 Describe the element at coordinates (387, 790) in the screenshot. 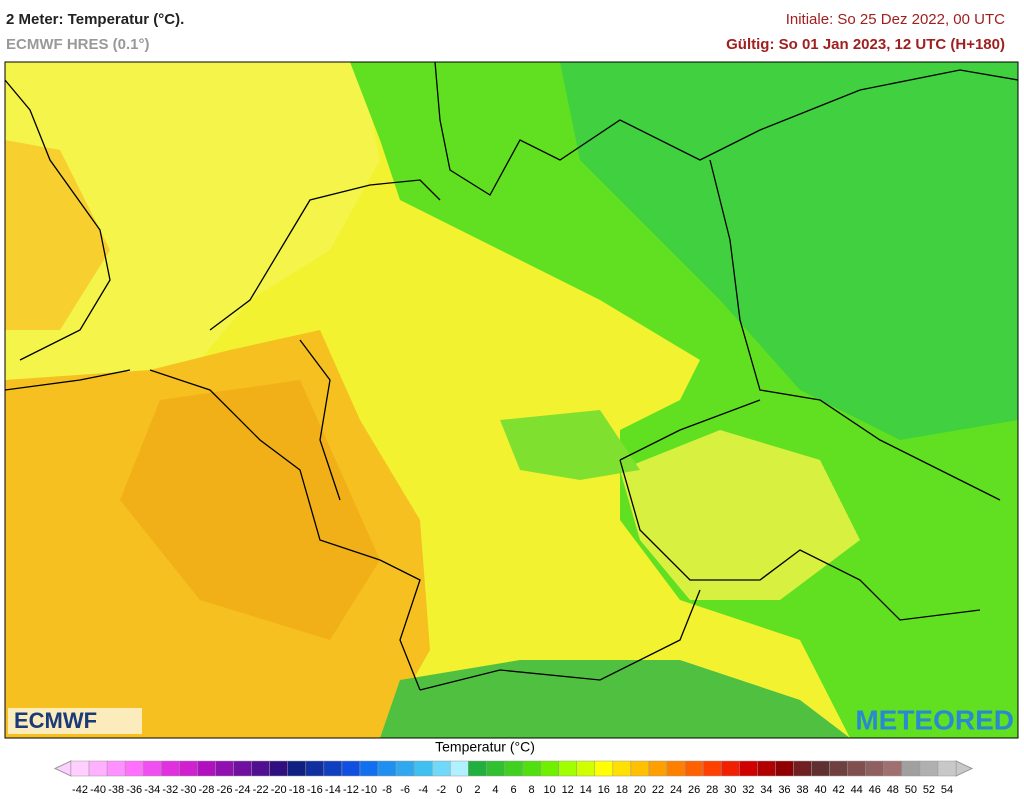

I see `colorbar-tick-label: -8` at that location.